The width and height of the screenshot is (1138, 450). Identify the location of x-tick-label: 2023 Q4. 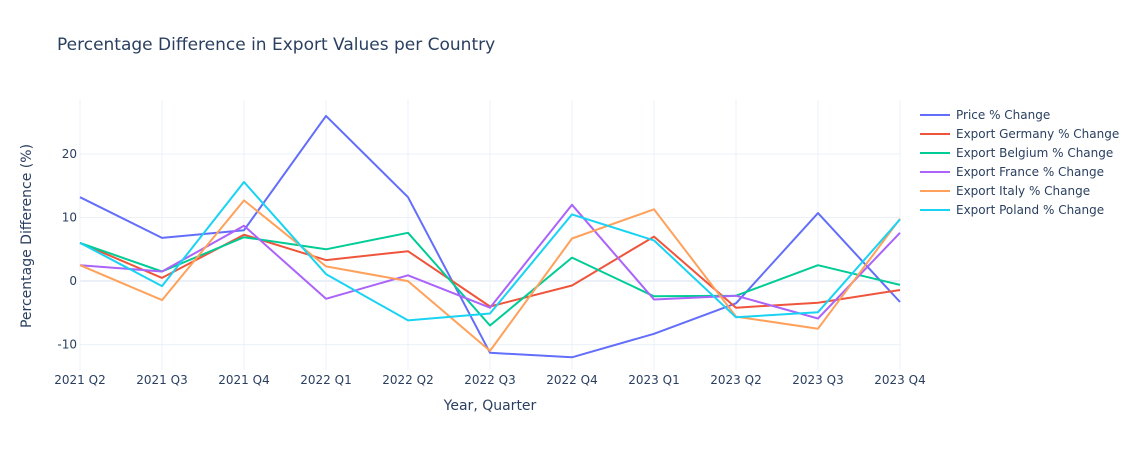
(899, 380).